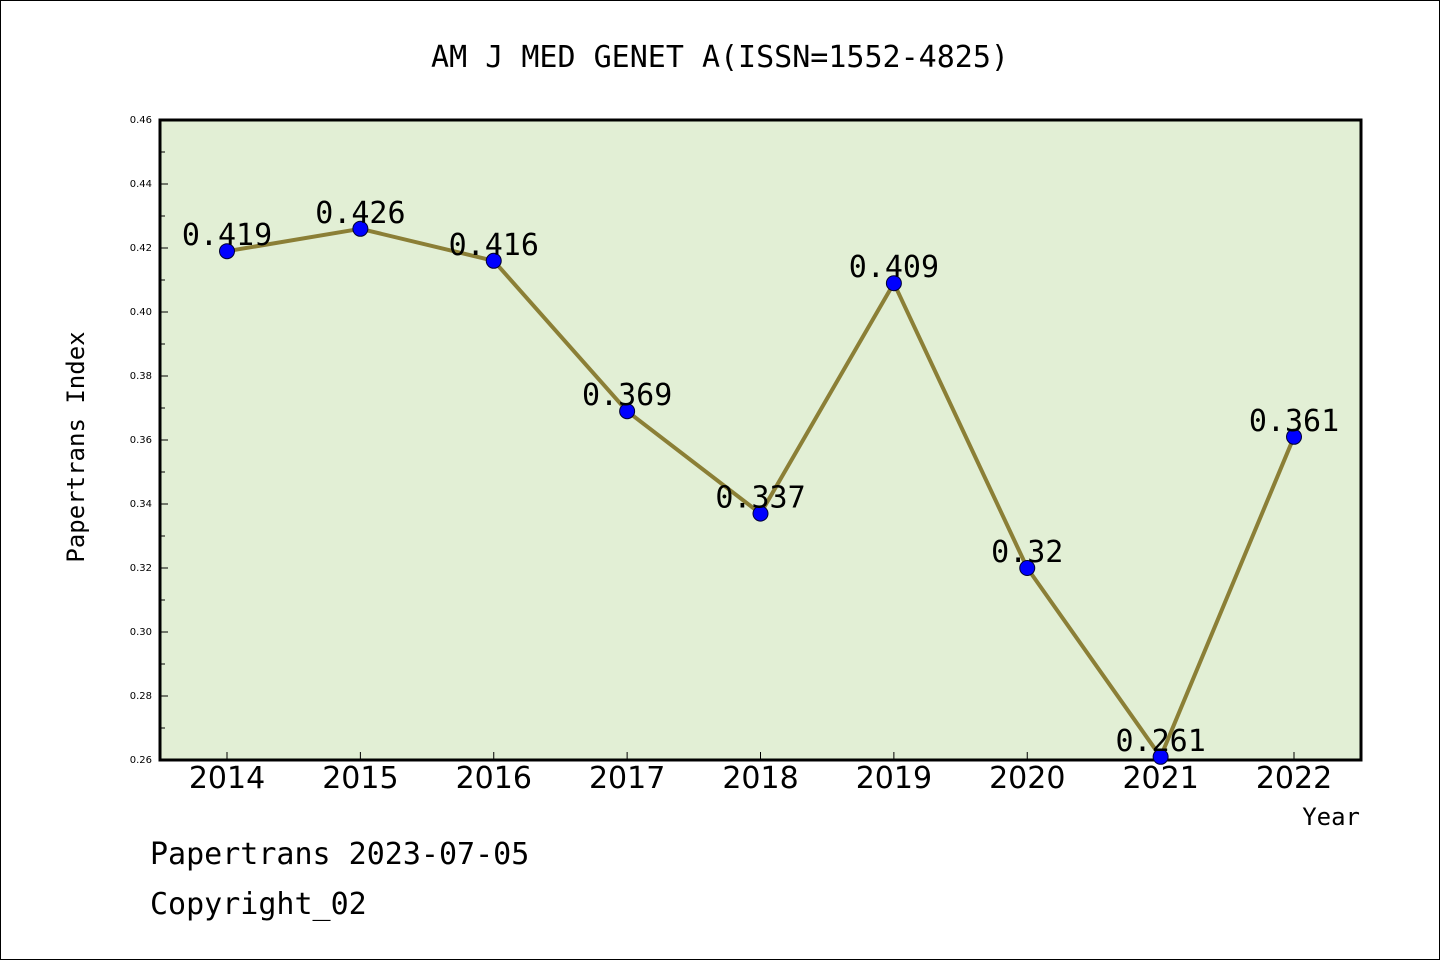 This screenshot has height=960, width=1440. Describe the element at coordinates (760, 498) in the screenshot. I see `data-label: 0.337` at that location.